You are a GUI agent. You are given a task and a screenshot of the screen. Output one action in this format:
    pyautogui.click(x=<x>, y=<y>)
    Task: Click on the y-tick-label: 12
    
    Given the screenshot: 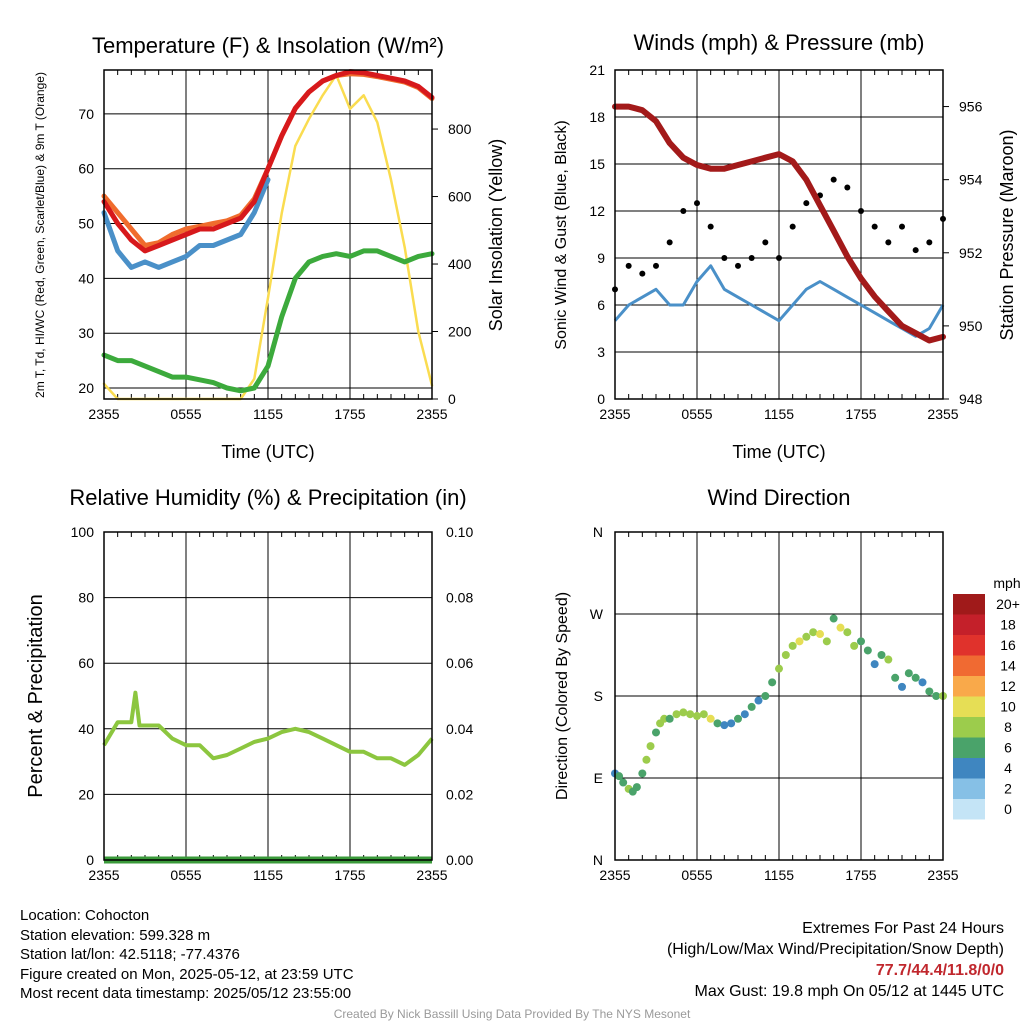 What is the action you would take?
    pyautogui.click(x=597, y=211)
    